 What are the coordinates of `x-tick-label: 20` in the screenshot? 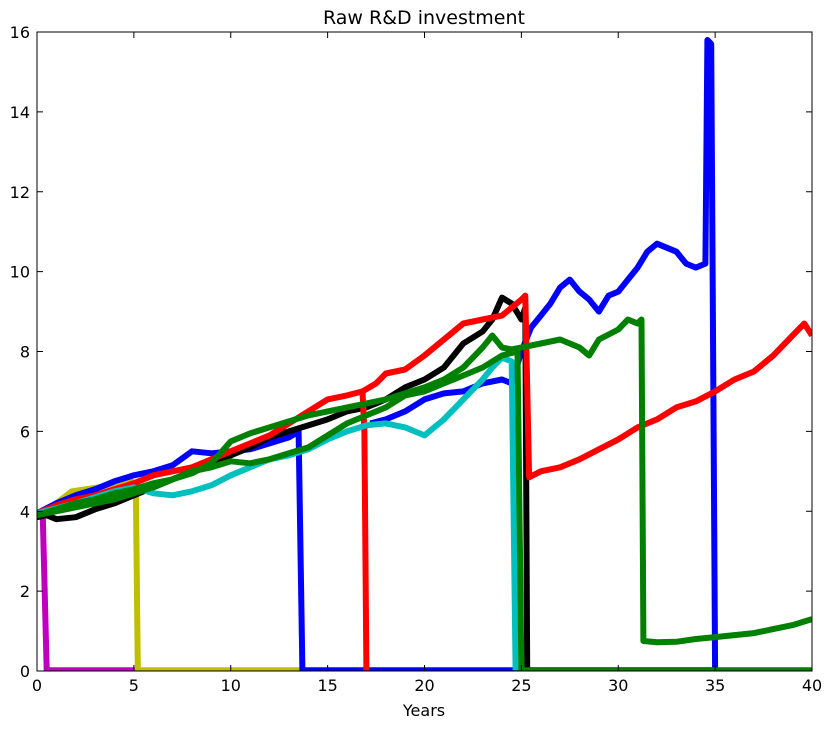 It's located at (424, 685).